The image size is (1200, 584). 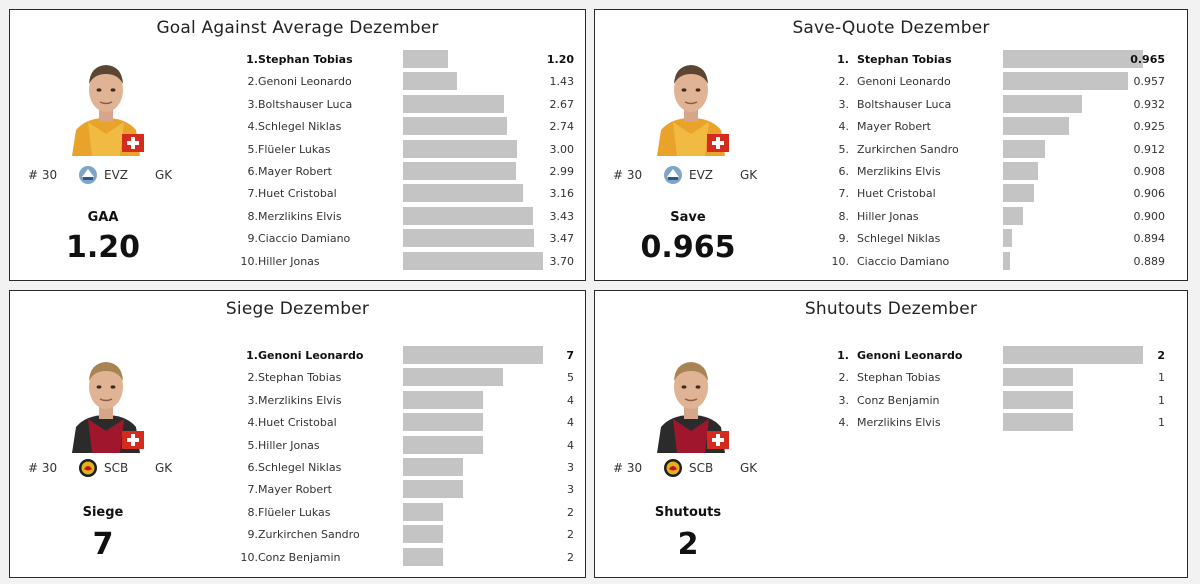 I want to click on stat-value: 7, so click(x=103, y=544).